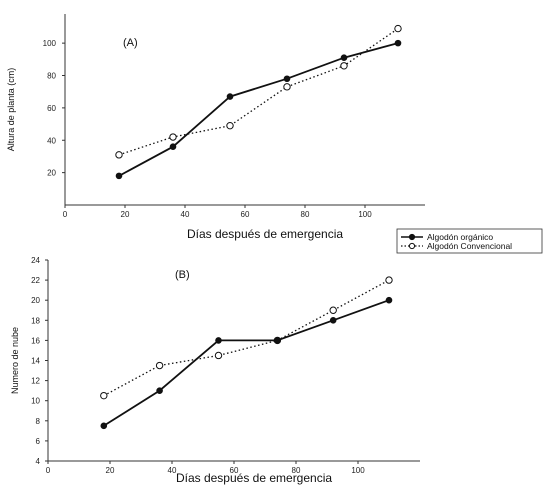 The image size is (545, 493). What do you see at coordinates (35, 401) in the screenshot?
I see `y-tick-label: 10` at bounding box center [35, 401].